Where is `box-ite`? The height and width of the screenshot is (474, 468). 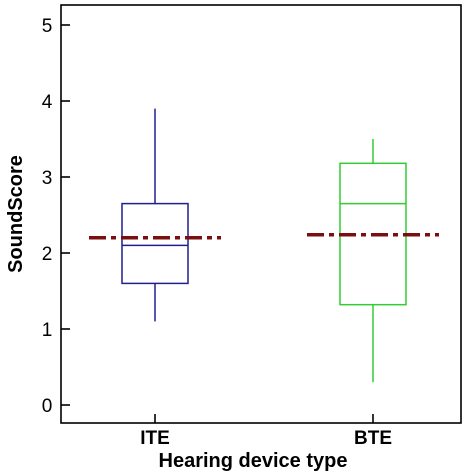
box-ite is located at coordinates (155, 215).